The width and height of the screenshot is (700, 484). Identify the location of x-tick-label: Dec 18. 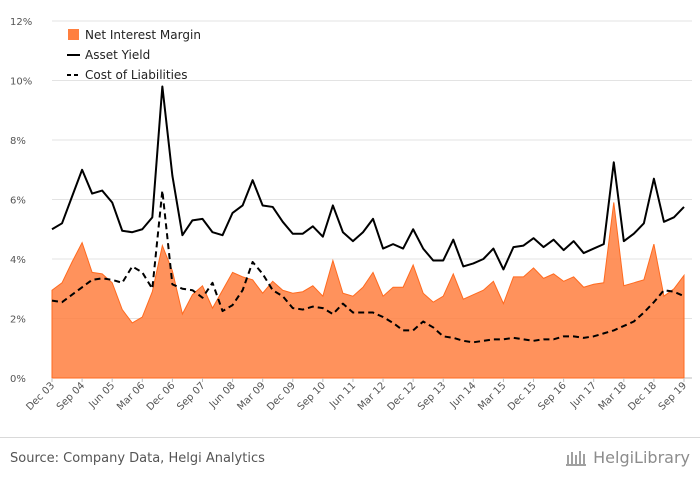
(642, 396).